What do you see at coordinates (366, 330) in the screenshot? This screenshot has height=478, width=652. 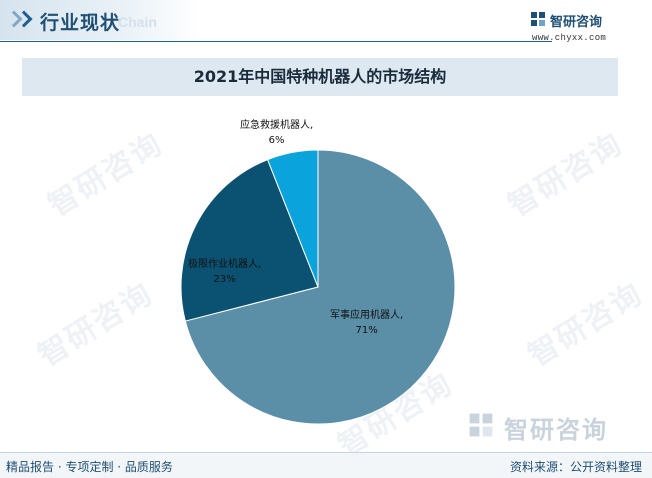 I see `slice-label-military-pct: 71%` at bounding box center [366, 330].